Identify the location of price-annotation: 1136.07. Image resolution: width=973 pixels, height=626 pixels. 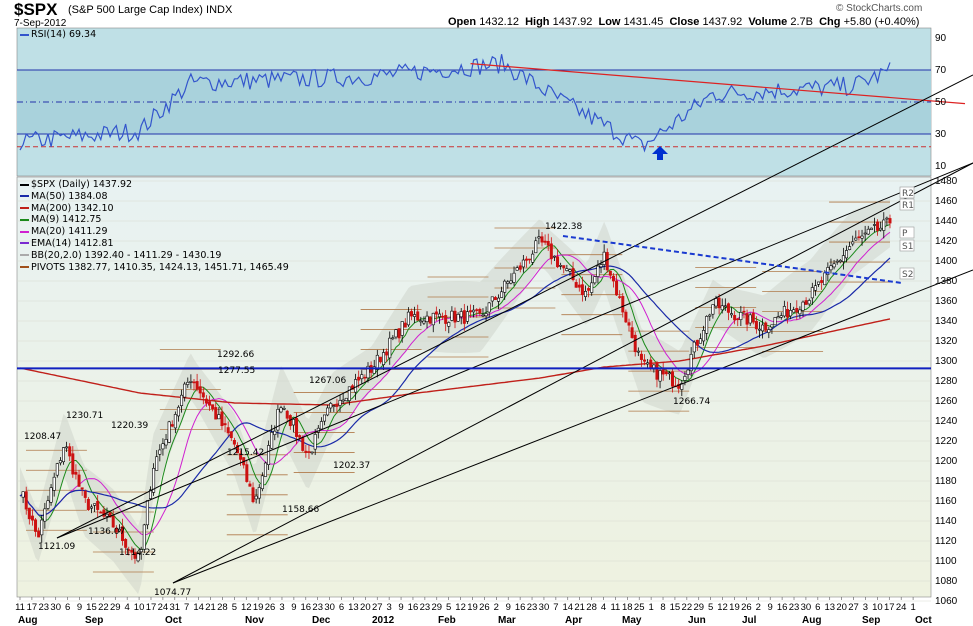
(106, 532).